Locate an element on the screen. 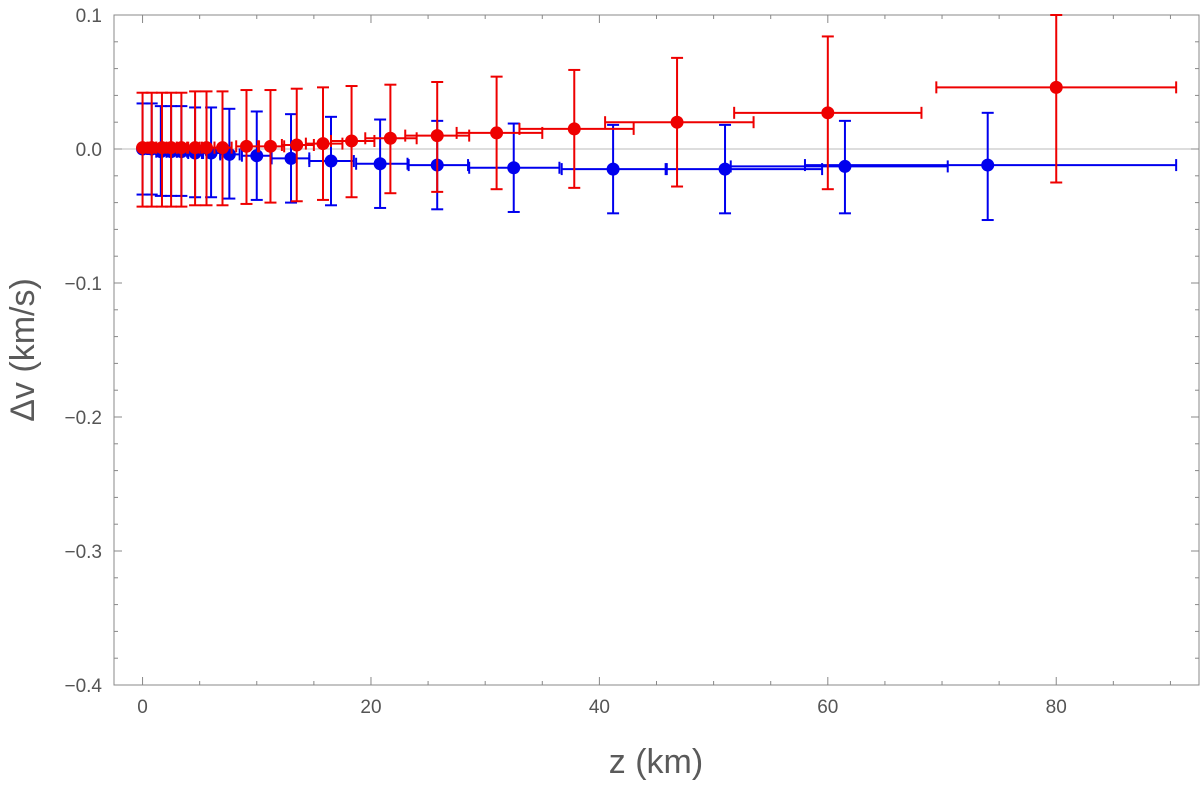 This screenshot has height=785, width=1200. y-tick-label: 0.0 is located at coordinates (89, 150).